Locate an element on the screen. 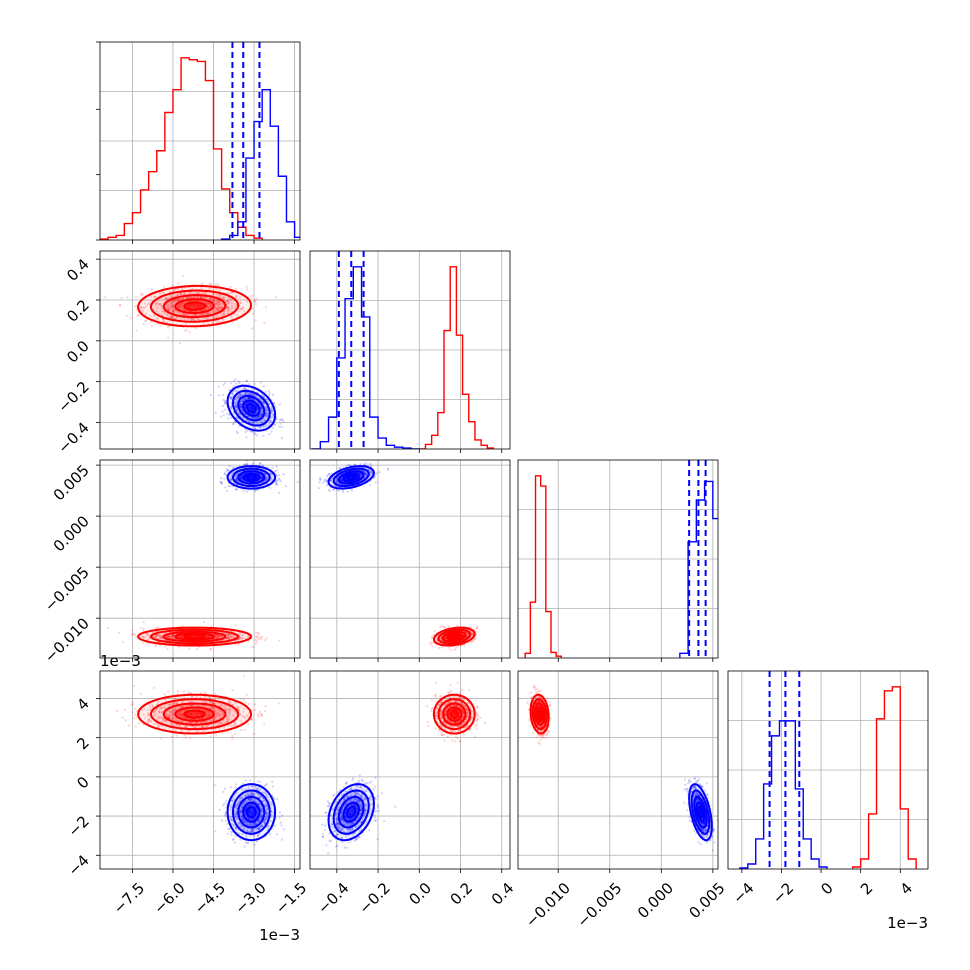 The width and height of the screenshot is (970, 970). y-tick-label-p2: 0.4 is located at coordinates (78, 270).